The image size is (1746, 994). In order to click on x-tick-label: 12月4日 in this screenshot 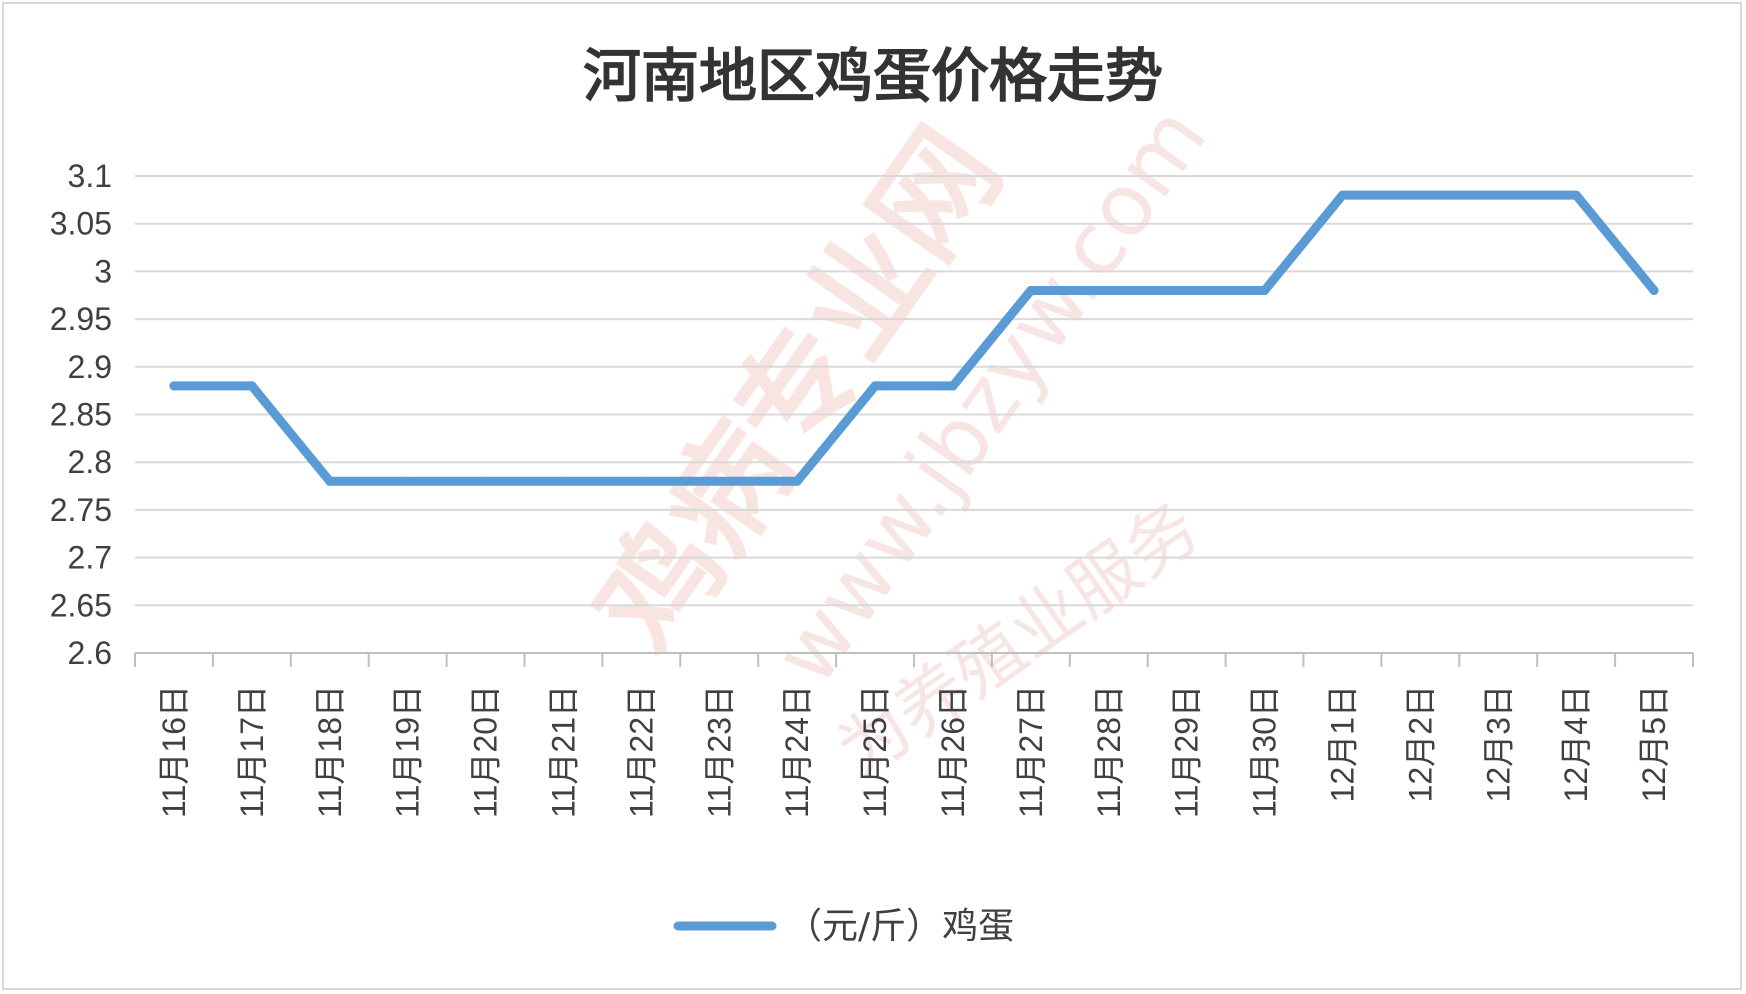, I will do `click(1576, 743)`.